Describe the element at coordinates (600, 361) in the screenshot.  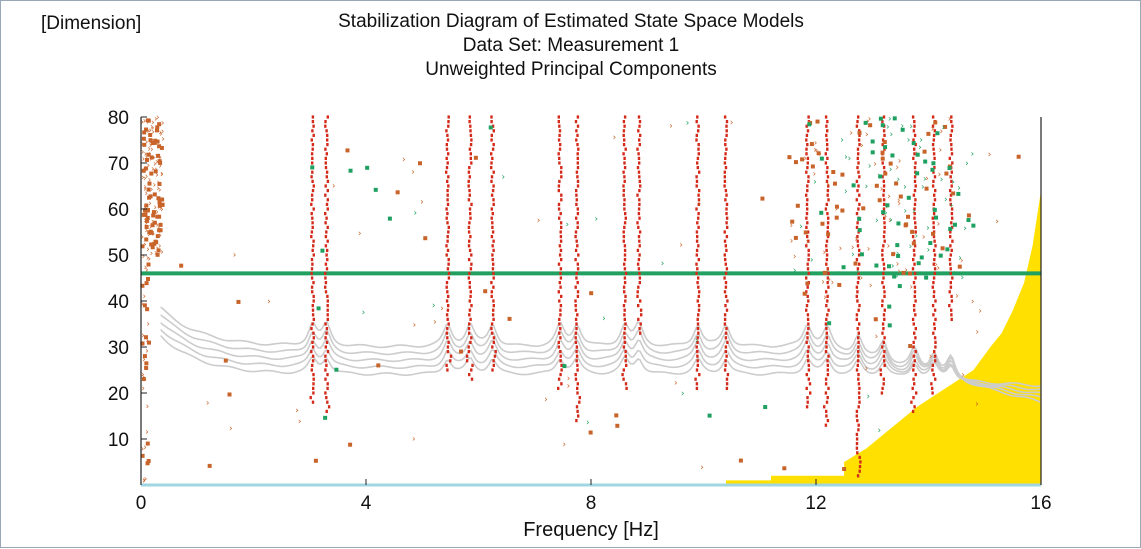
I see `spectrum-curve` at that location.